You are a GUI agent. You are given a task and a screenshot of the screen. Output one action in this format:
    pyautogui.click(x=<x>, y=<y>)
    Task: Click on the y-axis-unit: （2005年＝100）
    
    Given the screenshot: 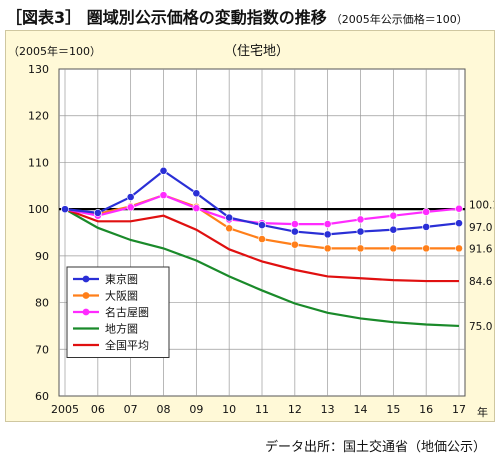 What is the action you would take?
    pyautogui.click(x=54, y=51)
    